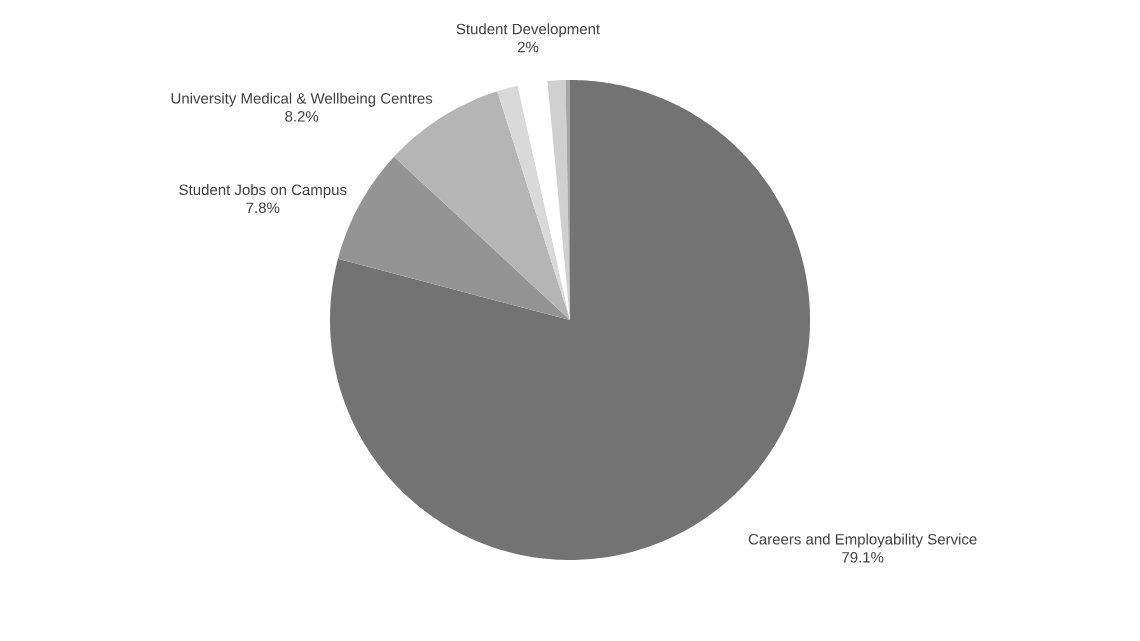 This screenshot has width=1140, height=641. Describe the element at coordinates (263, 208) in the screenshot. I see `data-label: 7.8%` at that location.